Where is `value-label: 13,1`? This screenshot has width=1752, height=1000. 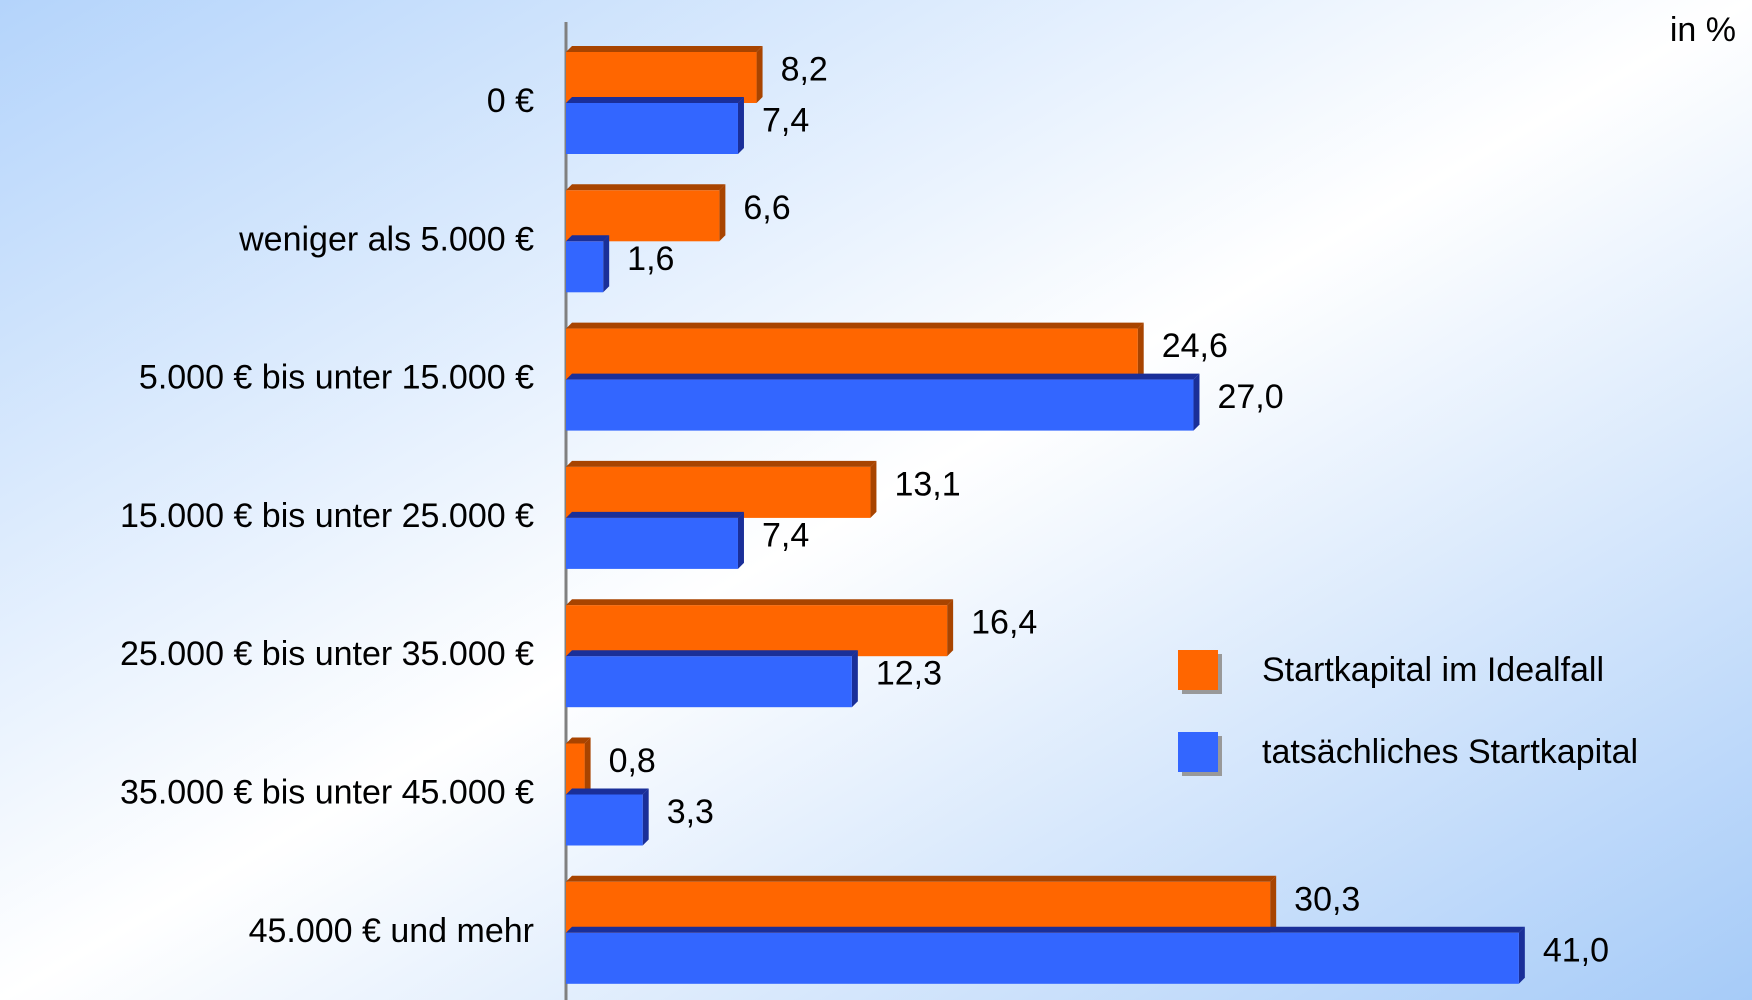
value-label: 13,1 is located at coordinates (927, 484).